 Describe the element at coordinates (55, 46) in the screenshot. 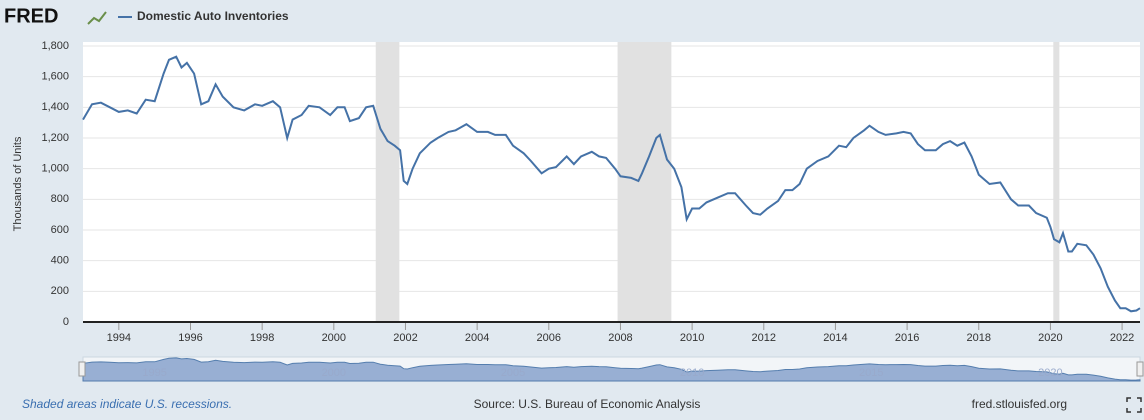

I see `y-tick-label: 1,800` at that location.